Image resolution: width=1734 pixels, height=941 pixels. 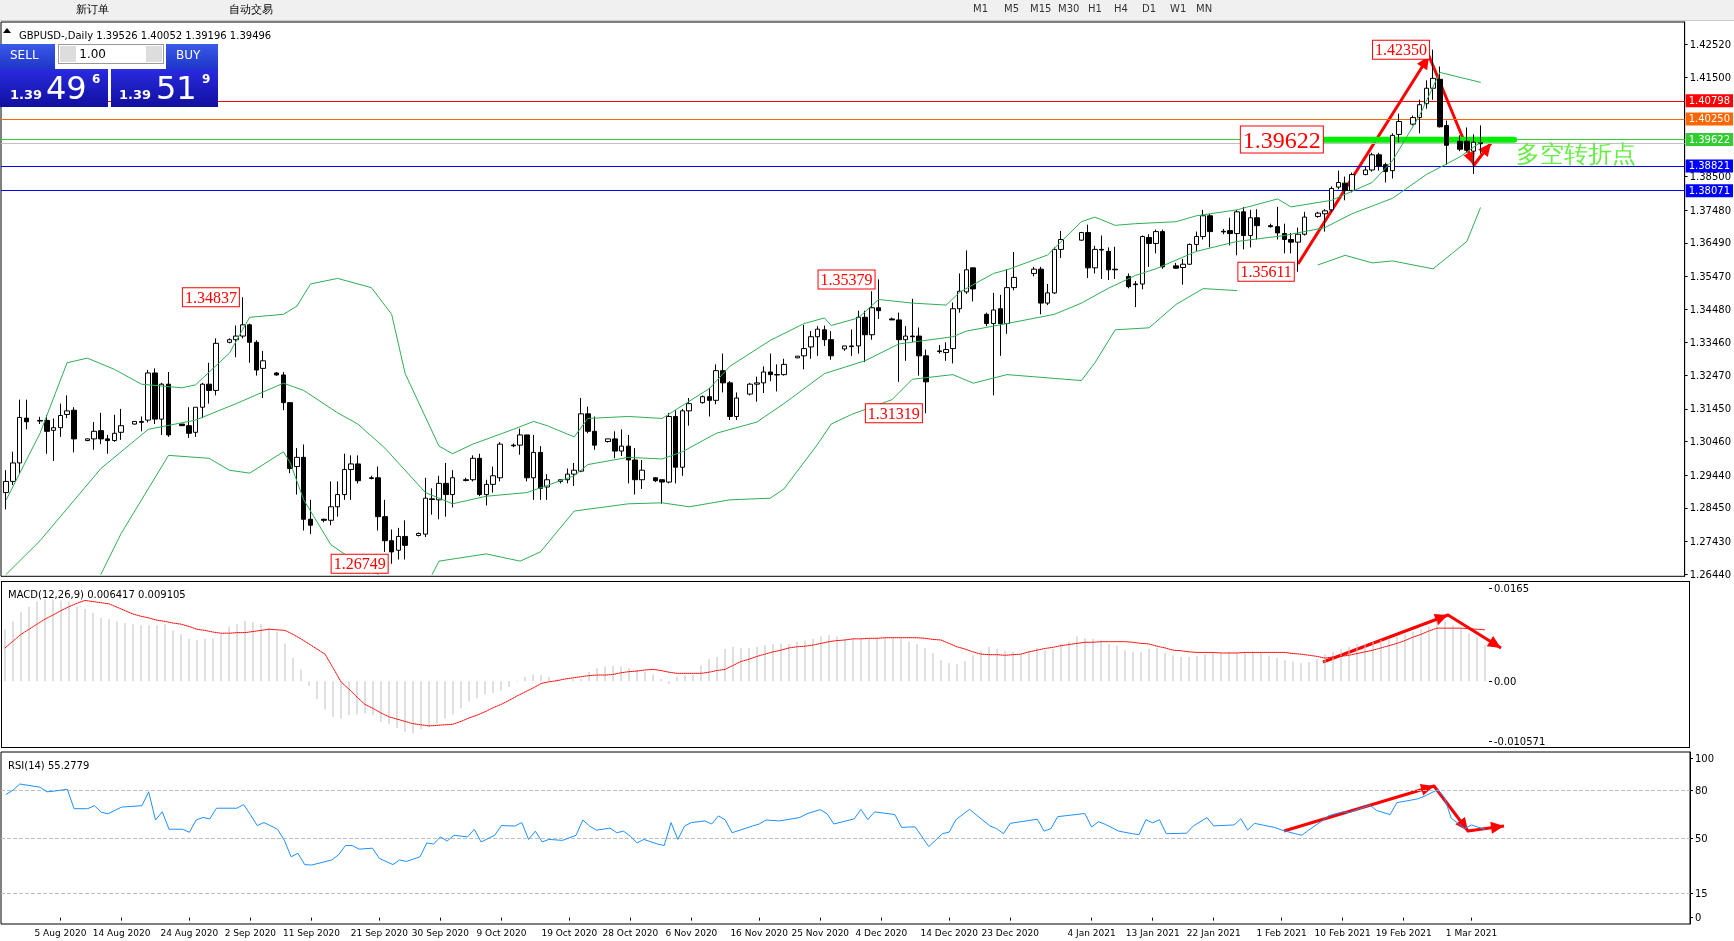 What do you see at coordinates (1010, 932) in the screenshot?
I see `x-tick-label: 23 Dec 2020` at bounding box center [1010, 932].